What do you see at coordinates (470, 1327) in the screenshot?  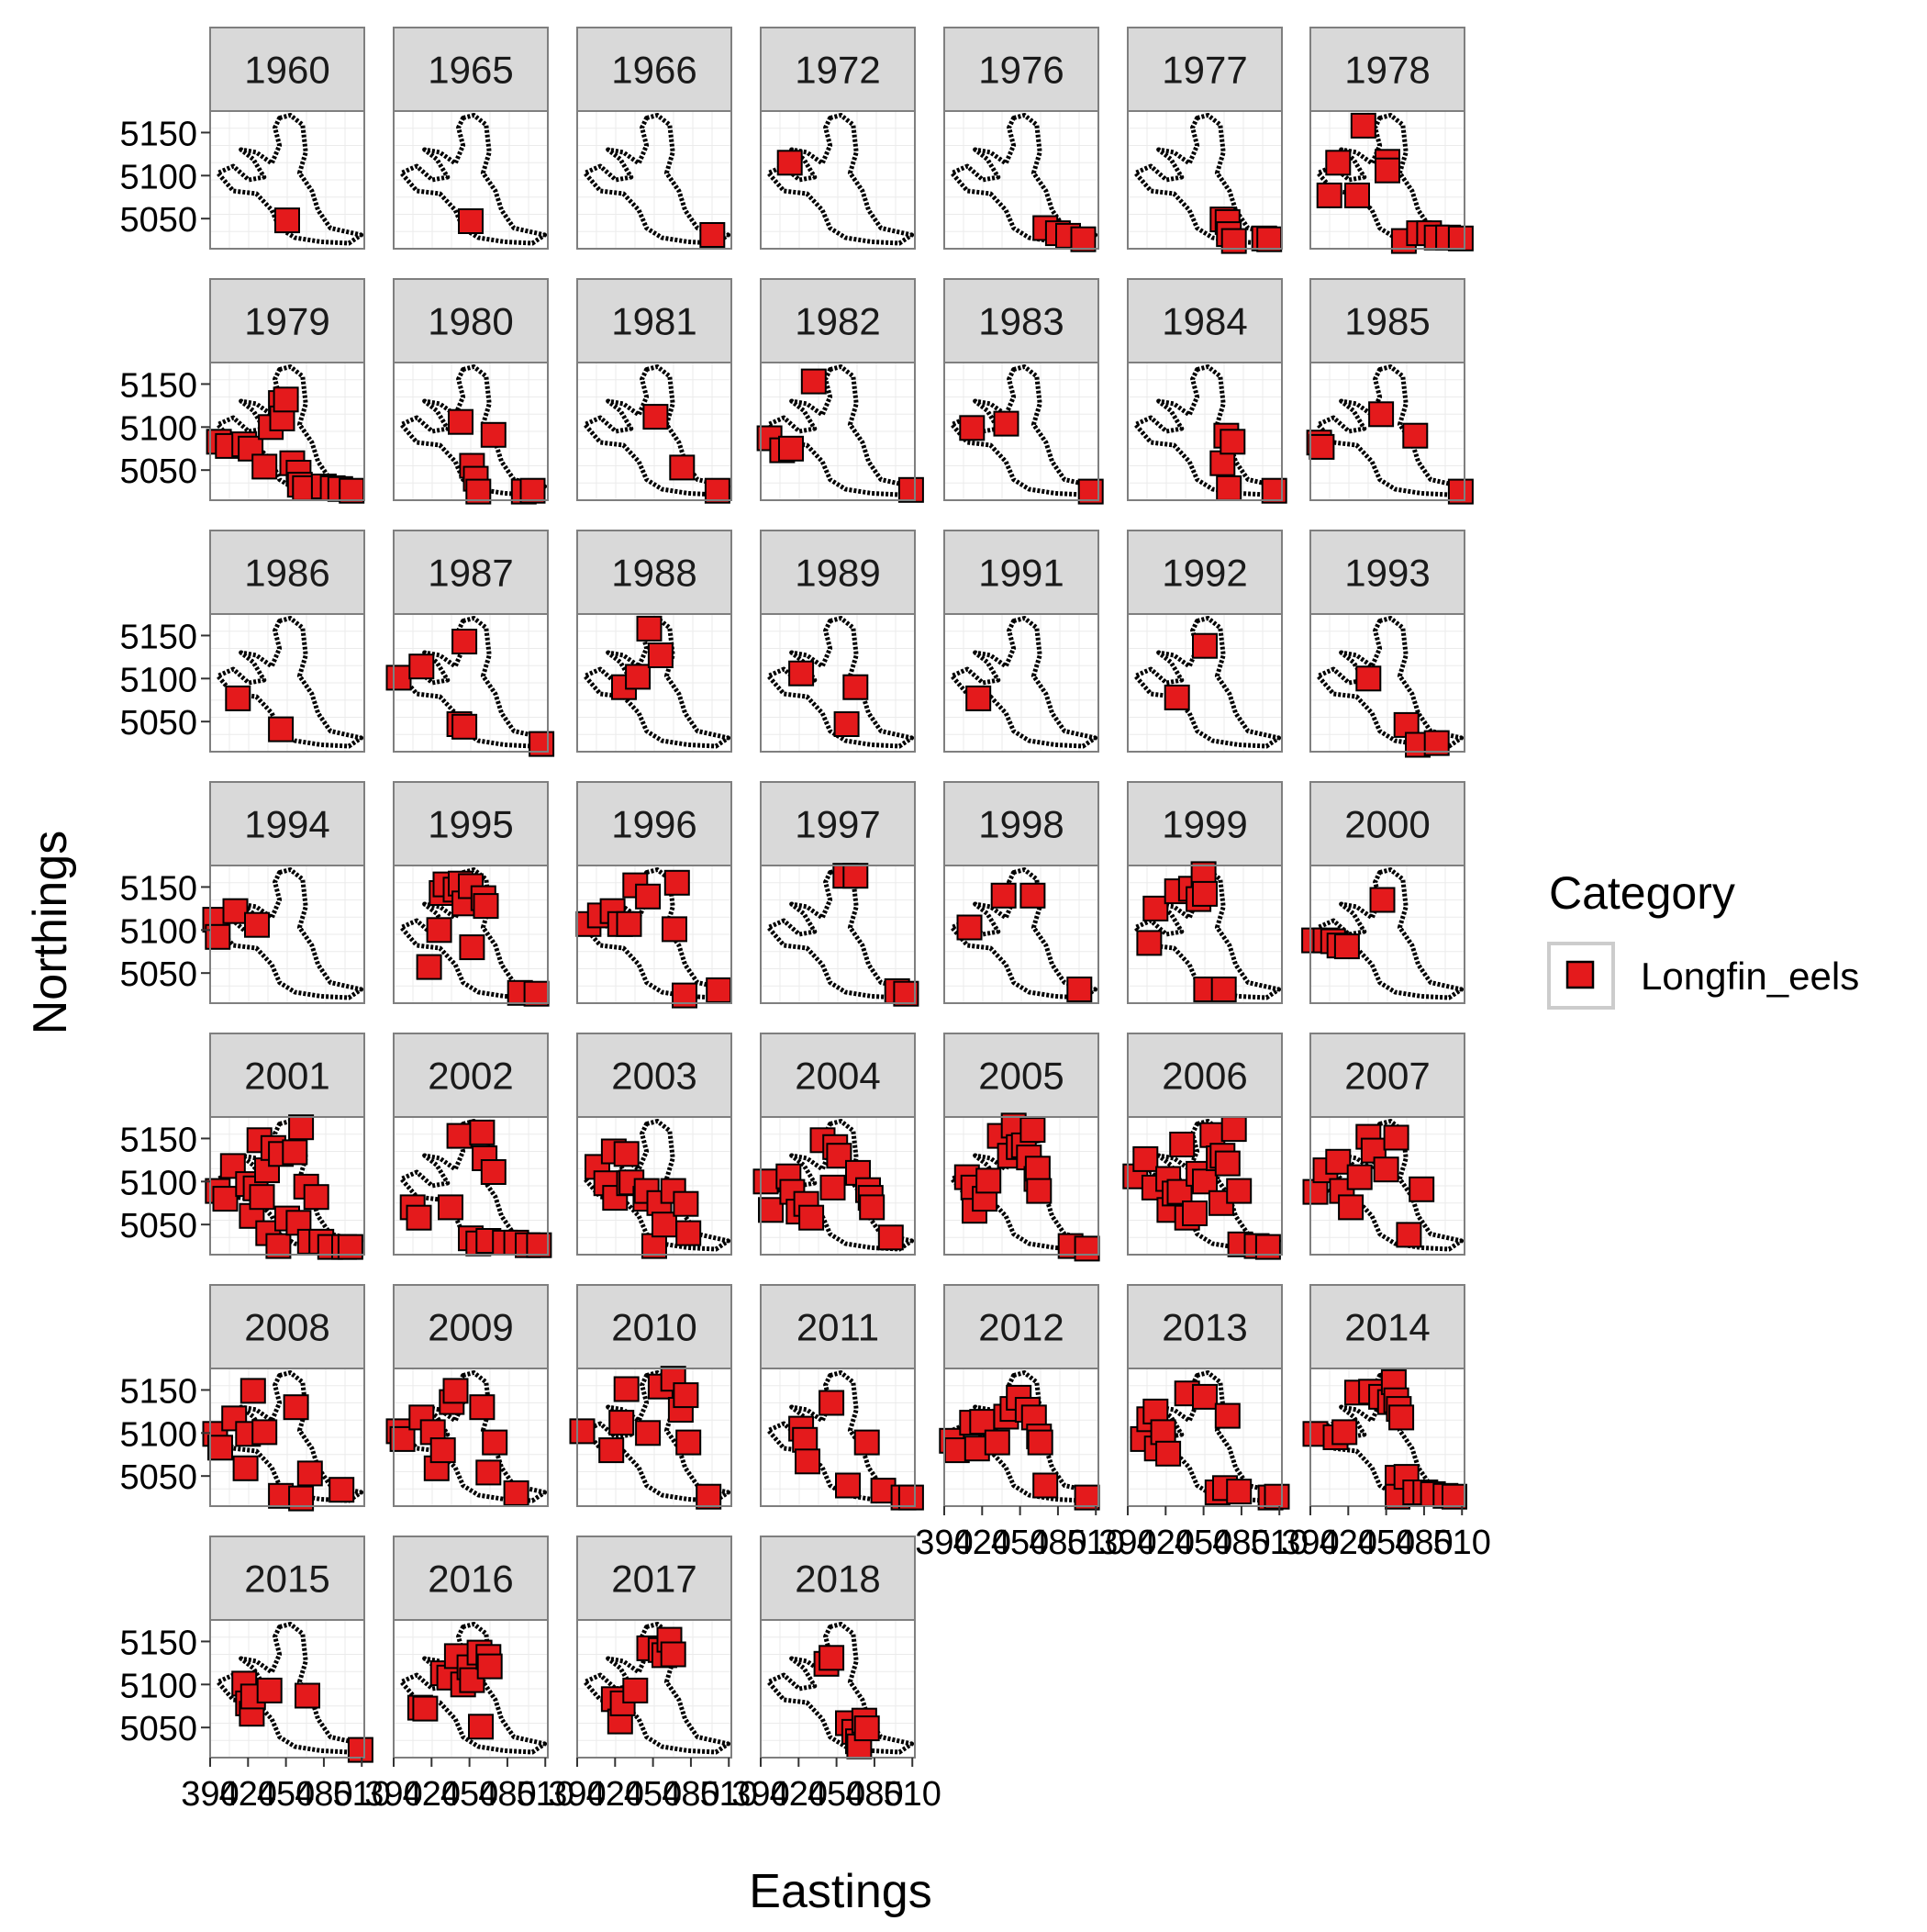 I see `facet-strip-label: 2009` at bounding box center [470, 1327].